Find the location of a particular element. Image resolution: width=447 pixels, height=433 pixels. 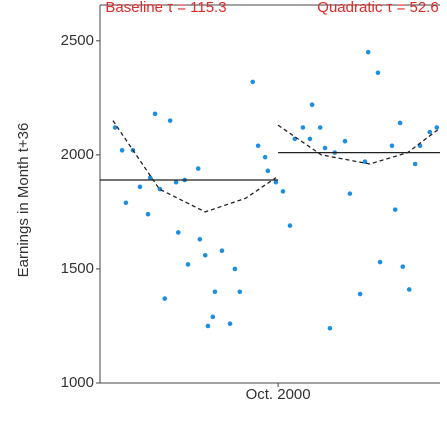

y-tick-label: 1000 is located at coordinates (77, 382).